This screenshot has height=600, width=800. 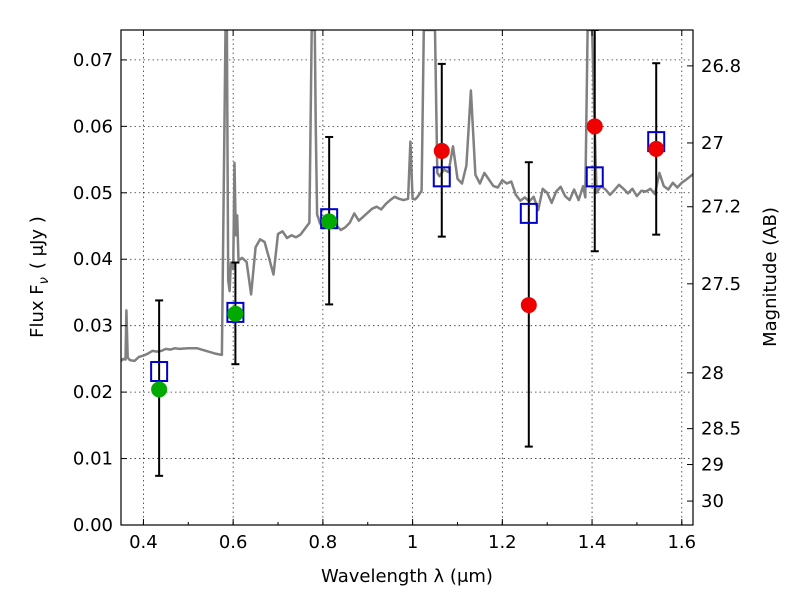 I want to click on x-tick-label: 0.6, so click(x=233, y=542).